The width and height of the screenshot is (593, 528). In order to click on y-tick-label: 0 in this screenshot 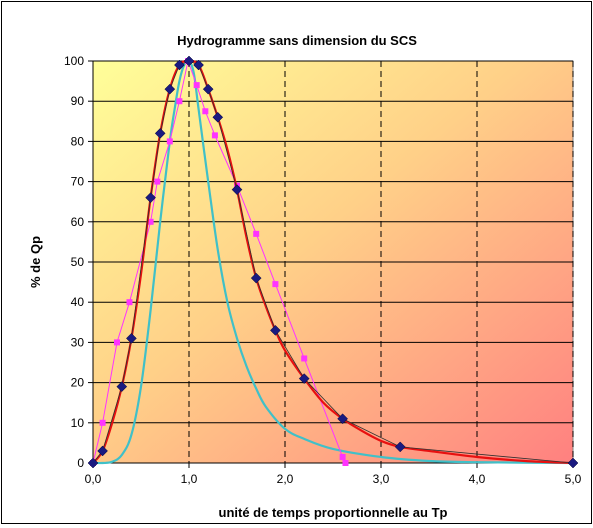, I will do `click(80, 463)`.